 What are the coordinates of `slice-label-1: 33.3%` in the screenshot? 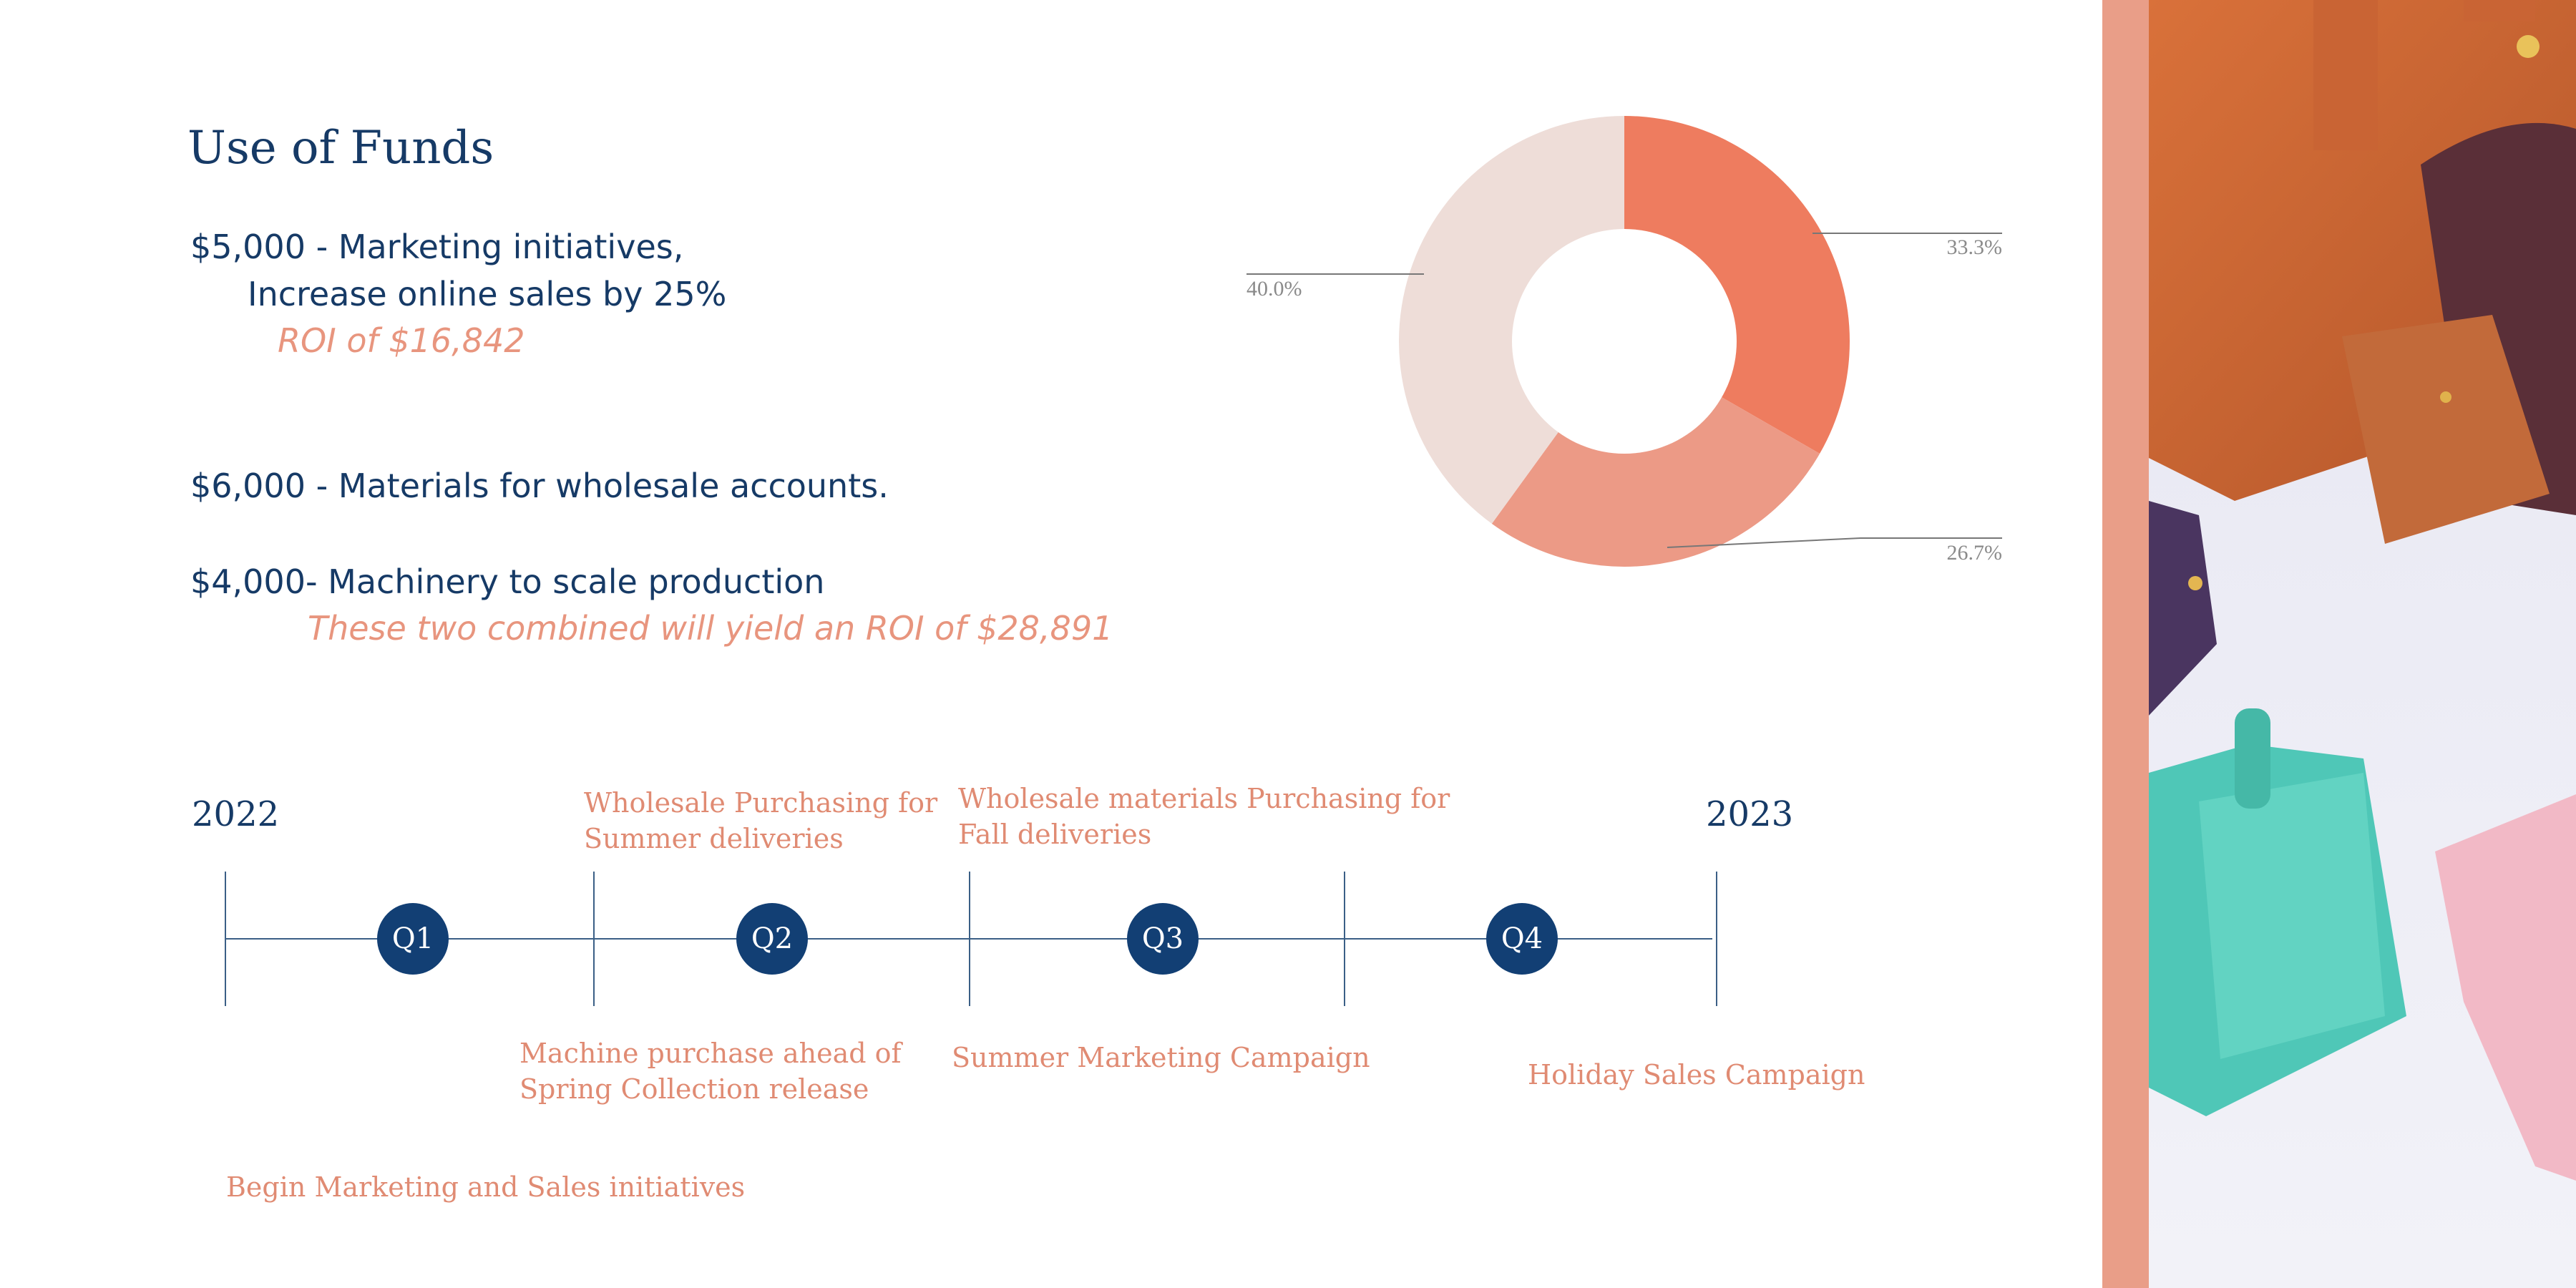 It's located at (1975, 247).